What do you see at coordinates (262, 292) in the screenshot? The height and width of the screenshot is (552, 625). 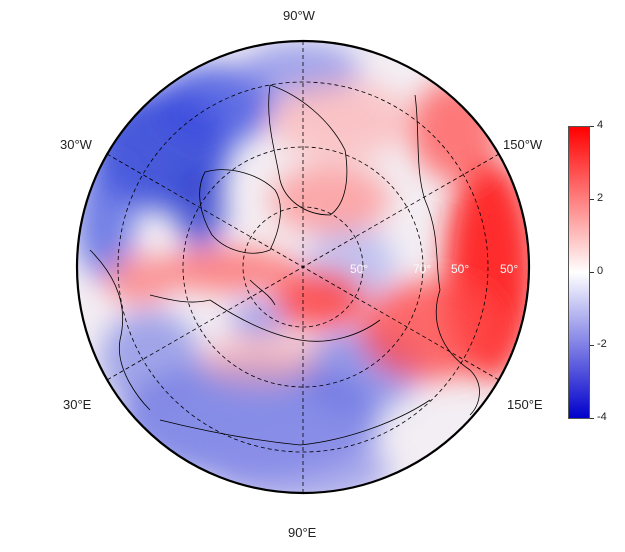 I see `svalbard-coast` at bounding box center [262, 292].